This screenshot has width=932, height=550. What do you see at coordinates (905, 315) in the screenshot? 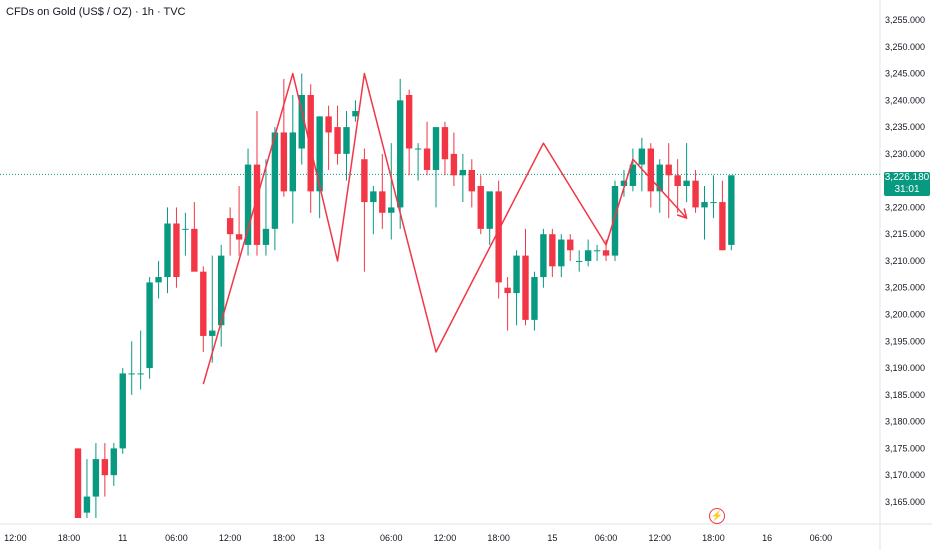
I see `y-tick-label: 3,200.000` at bounding box center [905, 315].